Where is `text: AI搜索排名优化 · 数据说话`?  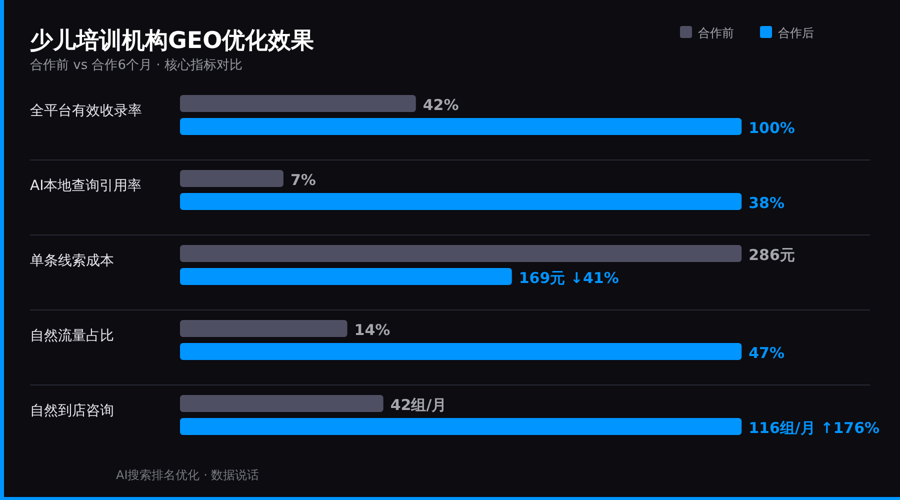 text: AI搜索排名优化 · 数据说话 is located at coordinates (188, 475).